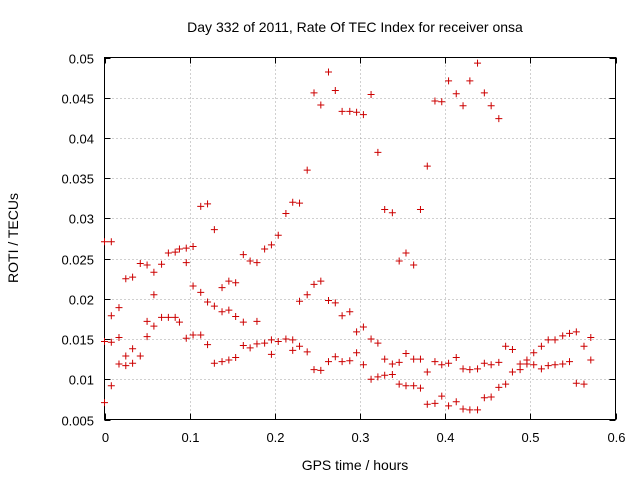 Image resolution: width=640 pixels, height=480 pixels. I want to click on x-tick-label: 0.5, so click(530, 437).